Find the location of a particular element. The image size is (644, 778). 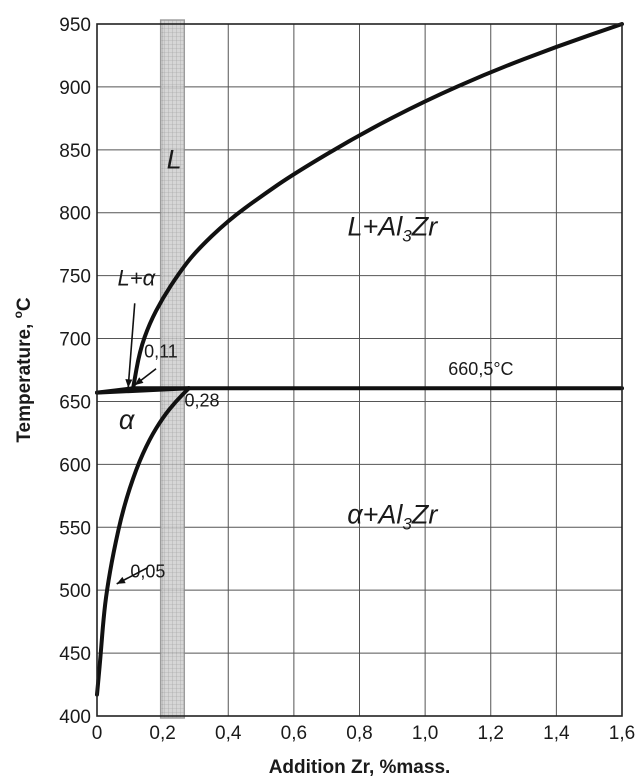

annotation-label: 0,05 is located at coordinates (147, 572).